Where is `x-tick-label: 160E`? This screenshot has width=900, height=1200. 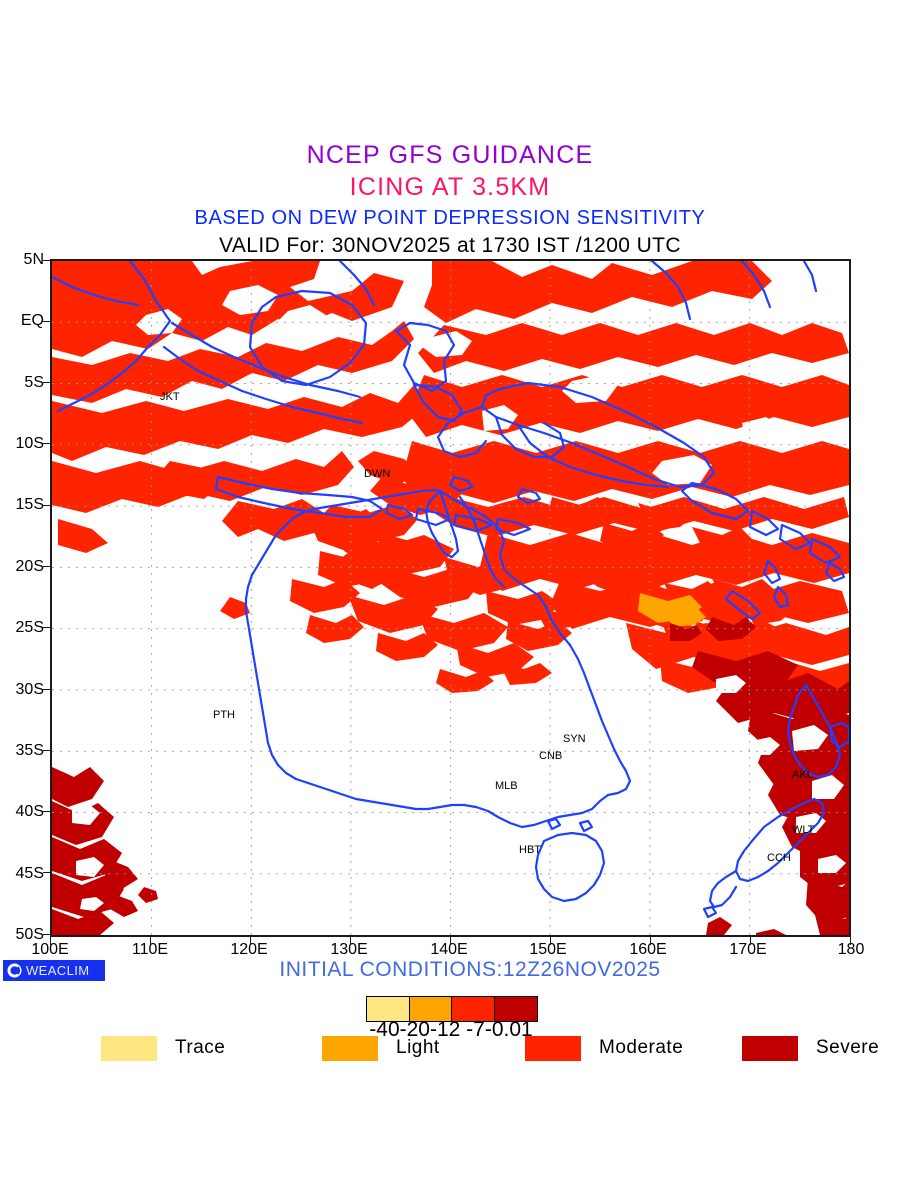 x-tick-label: 160E is located at coordinates (648, 949).